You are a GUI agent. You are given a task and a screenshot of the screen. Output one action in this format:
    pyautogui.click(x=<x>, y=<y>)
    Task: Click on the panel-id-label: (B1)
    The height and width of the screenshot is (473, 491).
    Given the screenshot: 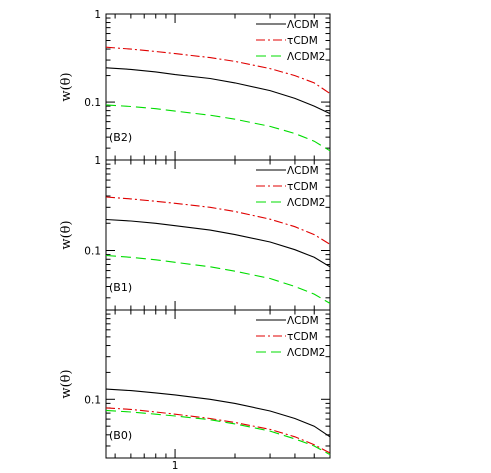 What is the action you would take?
    pyautogui.click(x=120, y=287)
    